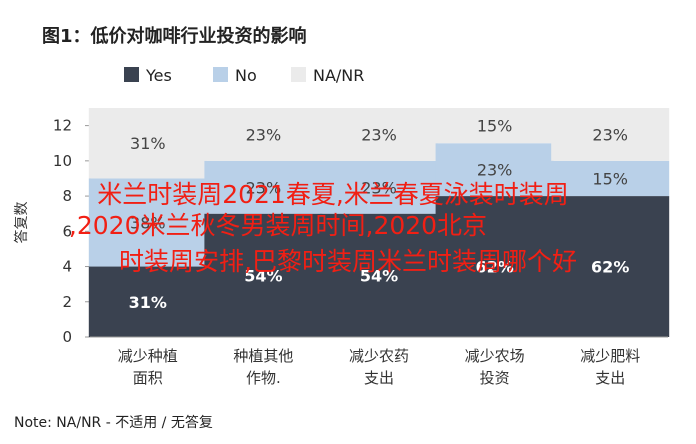  Describe the element at coordinates (263, 356) in the screenshot. I see `x-tick-label: 种植其他` at that location.